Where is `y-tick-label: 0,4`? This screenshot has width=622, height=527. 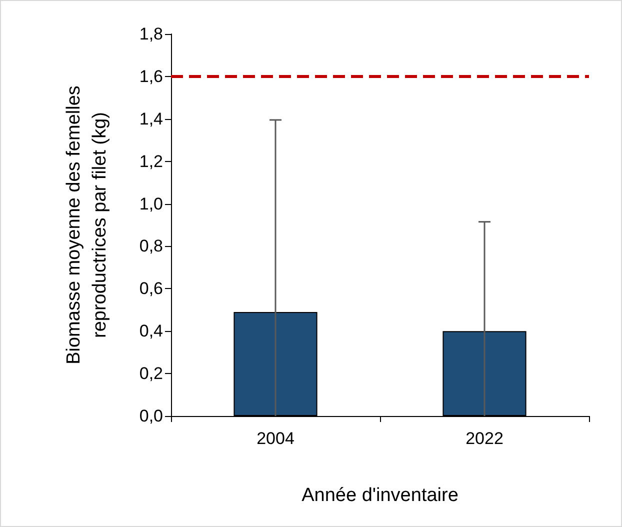
y-tick-label: 0,4 is located at coordinates (151, 331).